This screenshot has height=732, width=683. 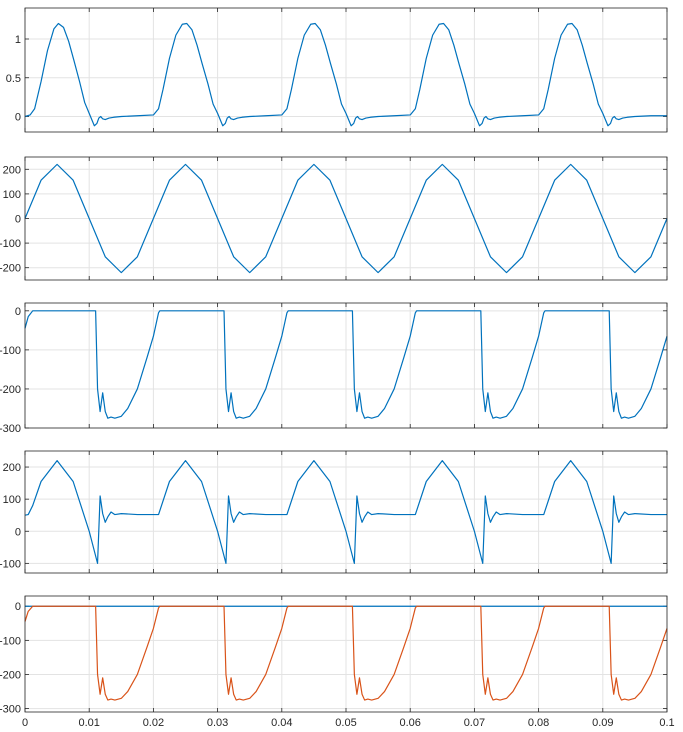 I want to click on xtick-label-3: 0.03, so click(x=217, y=723).